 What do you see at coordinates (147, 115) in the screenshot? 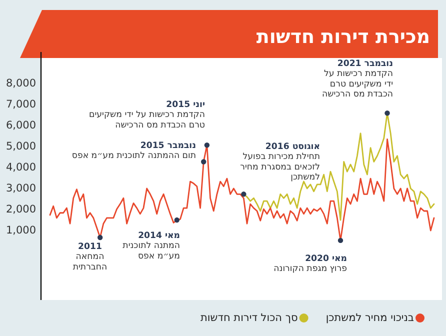
I see `annotation: יוני 2015 הקדמת רכישות על ידי משקיעים טרם הכבדת מס הרכישה` at bounding box center [147, 115].